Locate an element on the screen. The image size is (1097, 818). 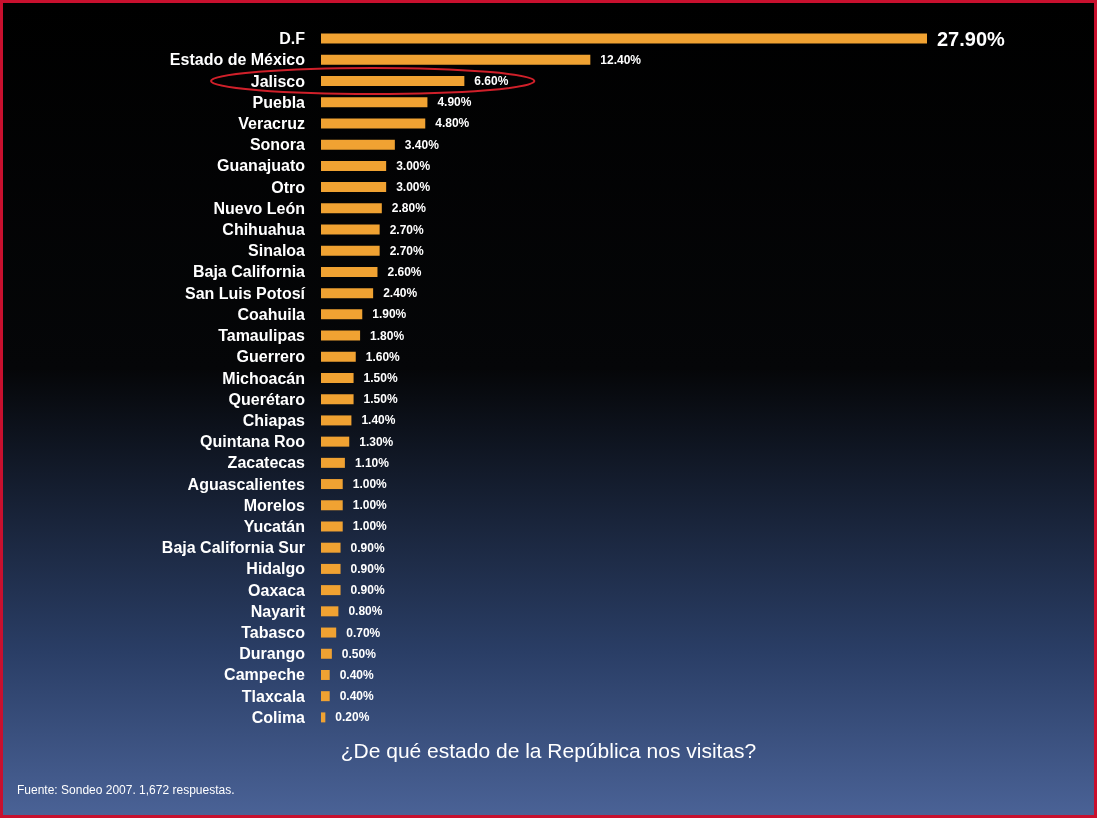
y-tick-label: Chiapas is located at coordinates (274, 420).